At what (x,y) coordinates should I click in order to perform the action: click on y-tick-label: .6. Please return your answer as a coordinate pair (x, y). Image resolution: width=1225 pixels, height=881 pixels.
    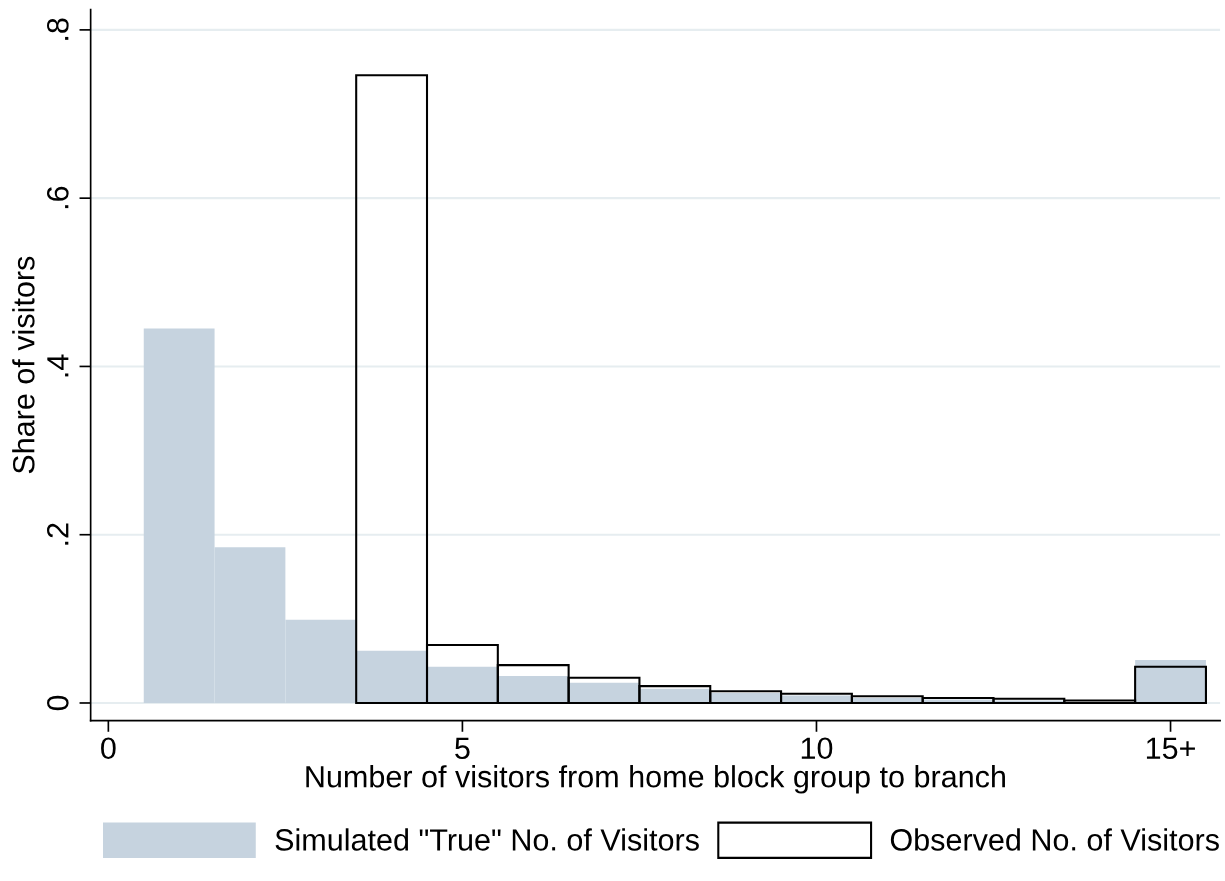
    Looking at the image, I should click on (58, 197).